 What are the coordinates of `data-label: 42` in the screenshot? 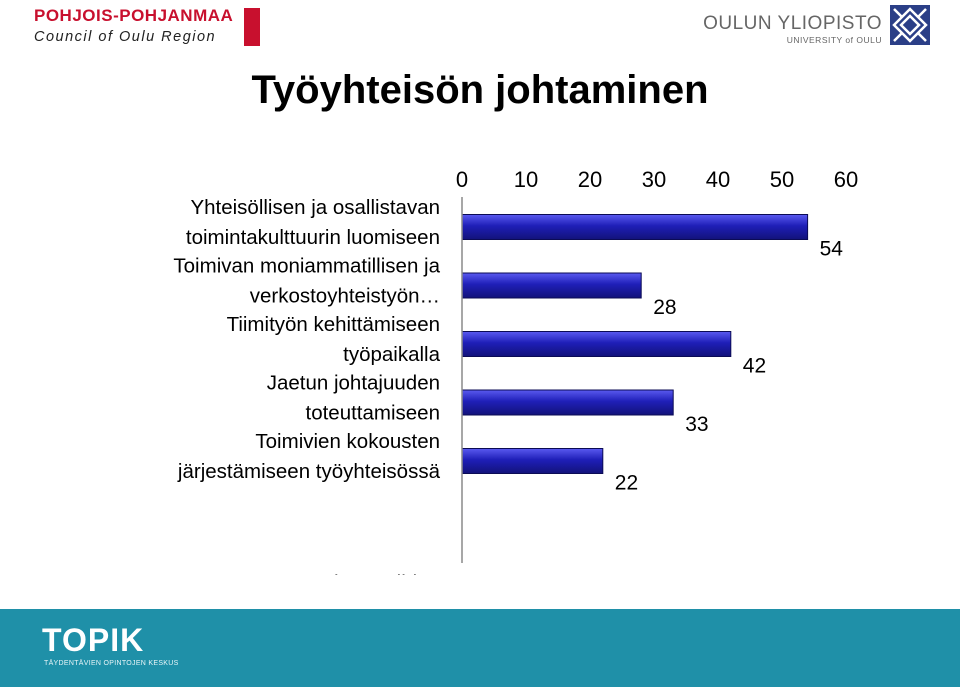 It's located at (754, 366).